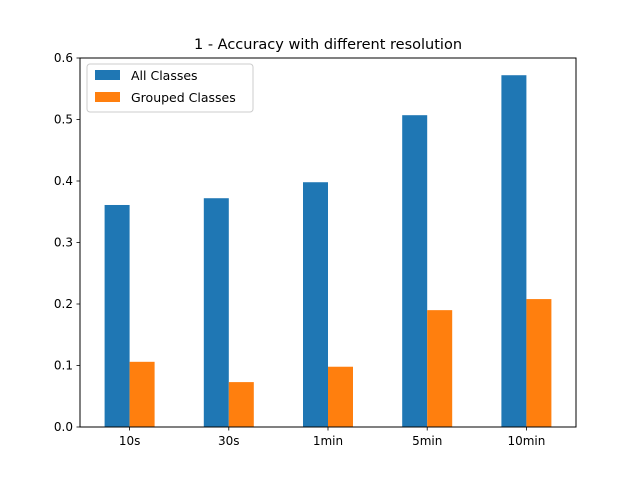 The height and width of the screenshot is (484, 640). I want to click on y-tick-label-0-3: 0.3, so click(63, 243).